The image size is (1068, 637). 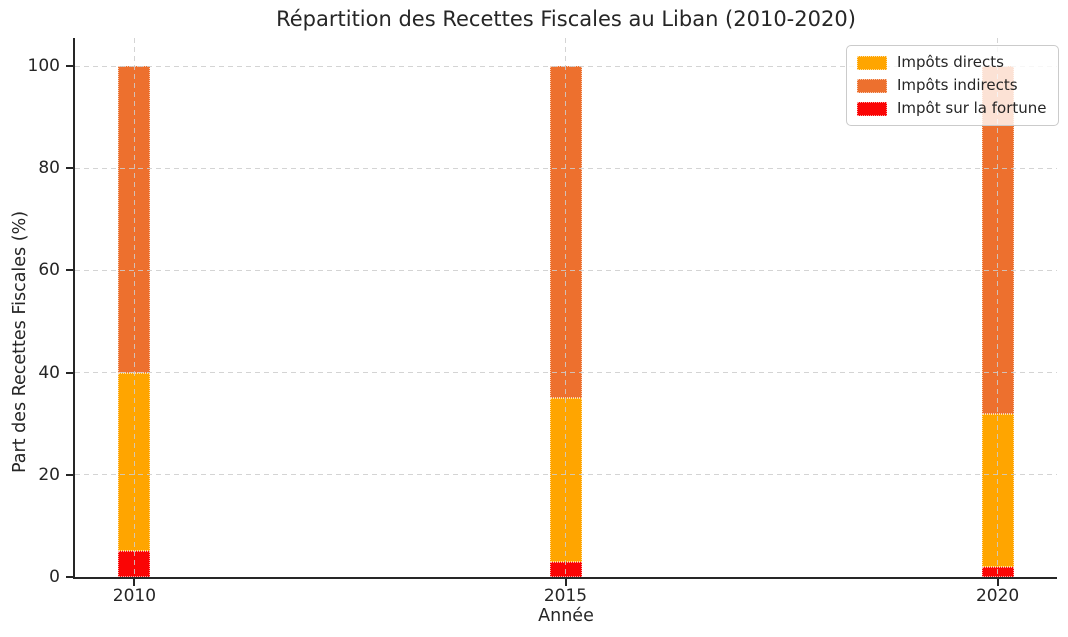 I want to click on legend-label: Impôts directs, so click(x=950, y=62).